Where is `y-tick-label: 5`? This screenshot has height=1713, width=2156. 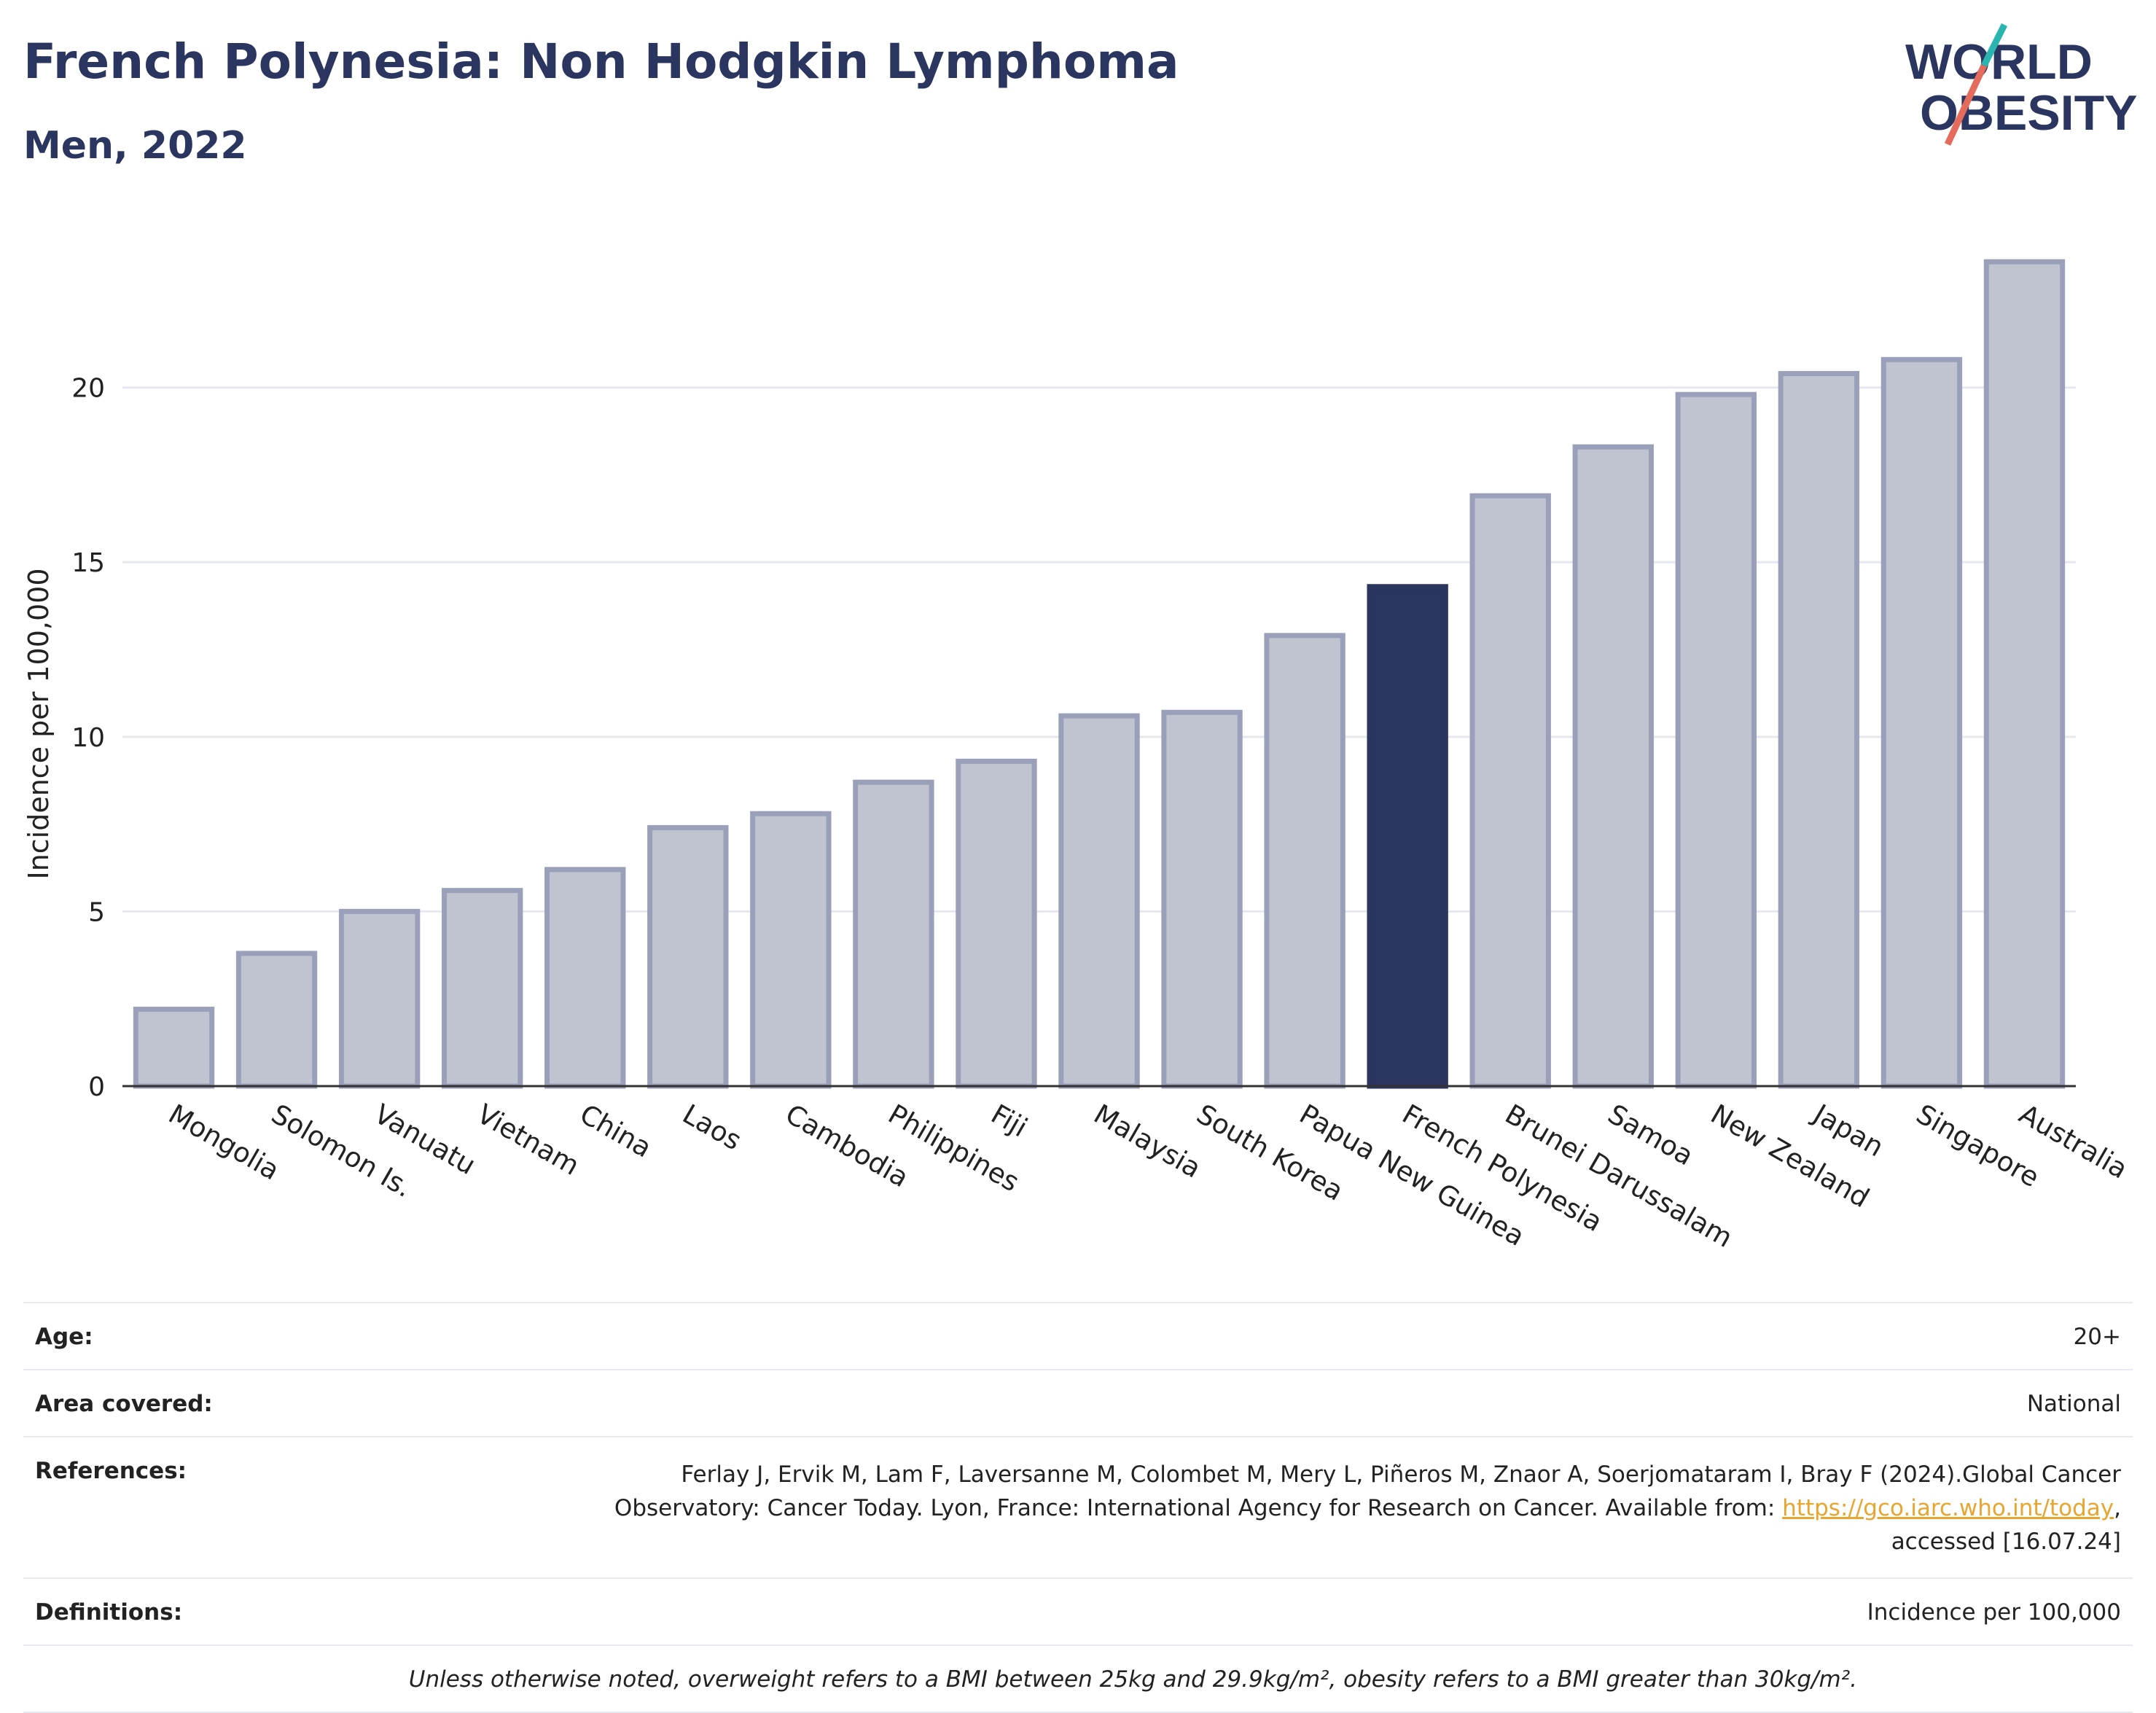 y-tick-label: 5 is located at coordinates (97, 912).